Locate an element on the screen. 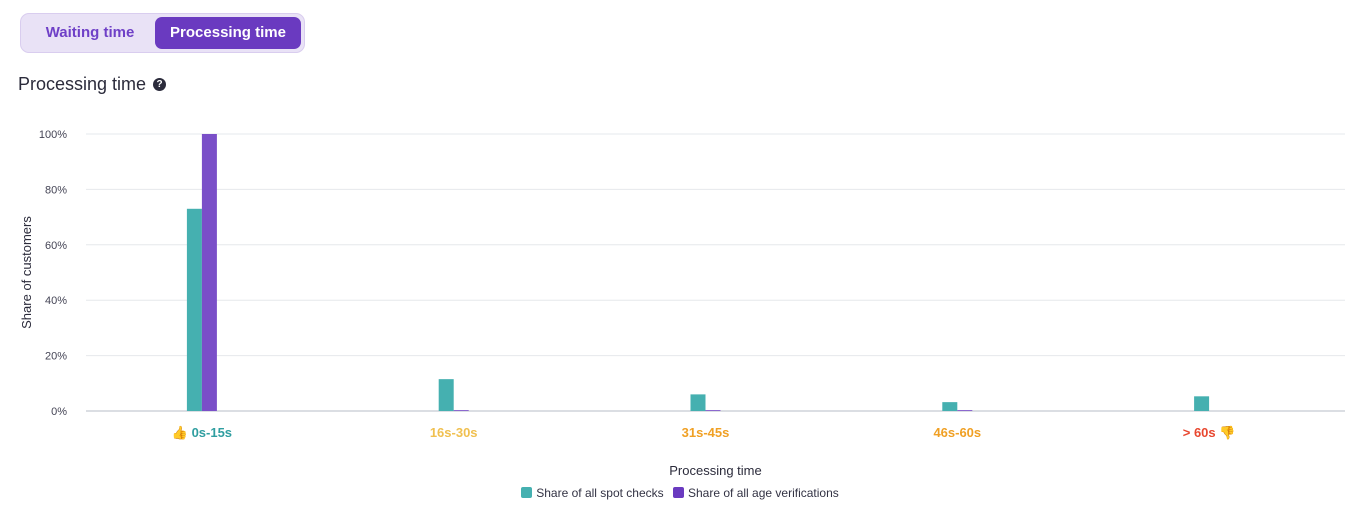 The width and height of the screenshot is (1360, 521). x-category-label: 46s-60s is located at coordinates (957, 432).